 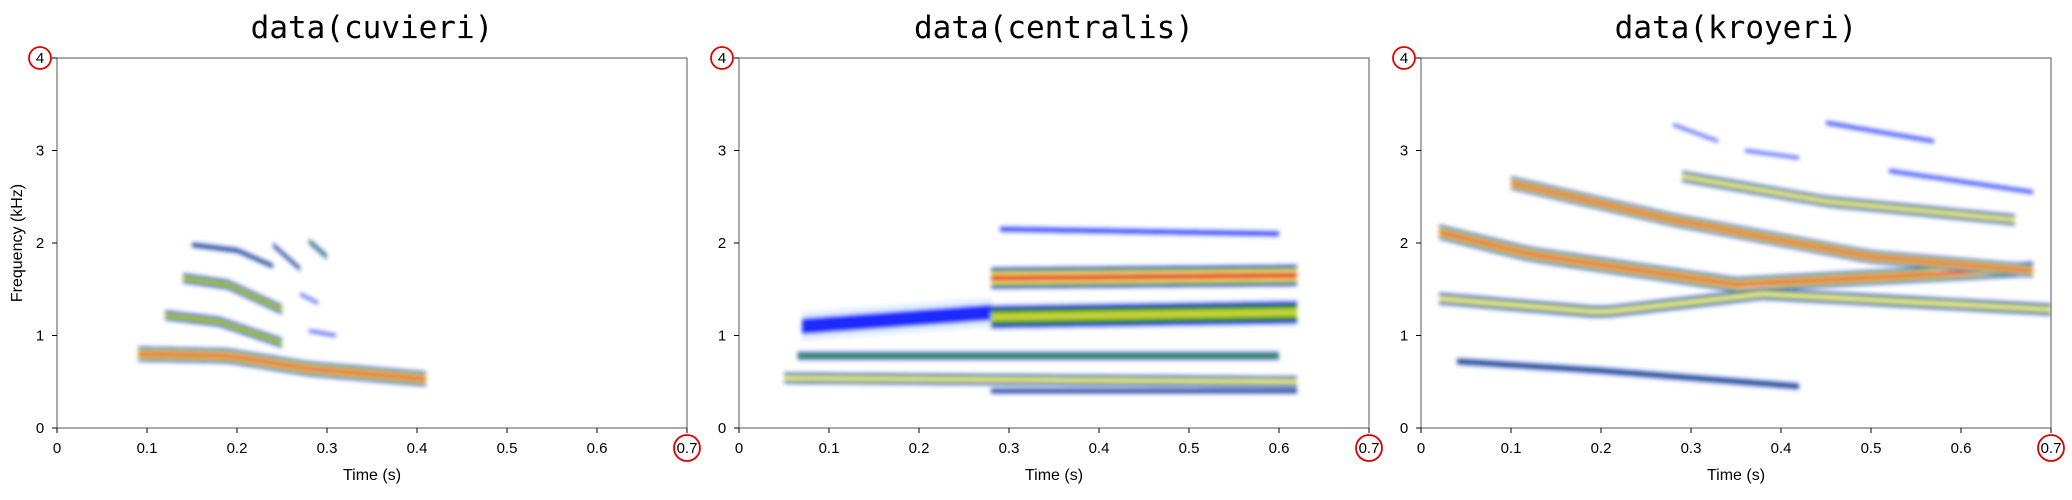 I want to click on y-axis-label: Frequency (kHz), so click(x=17, y=243).